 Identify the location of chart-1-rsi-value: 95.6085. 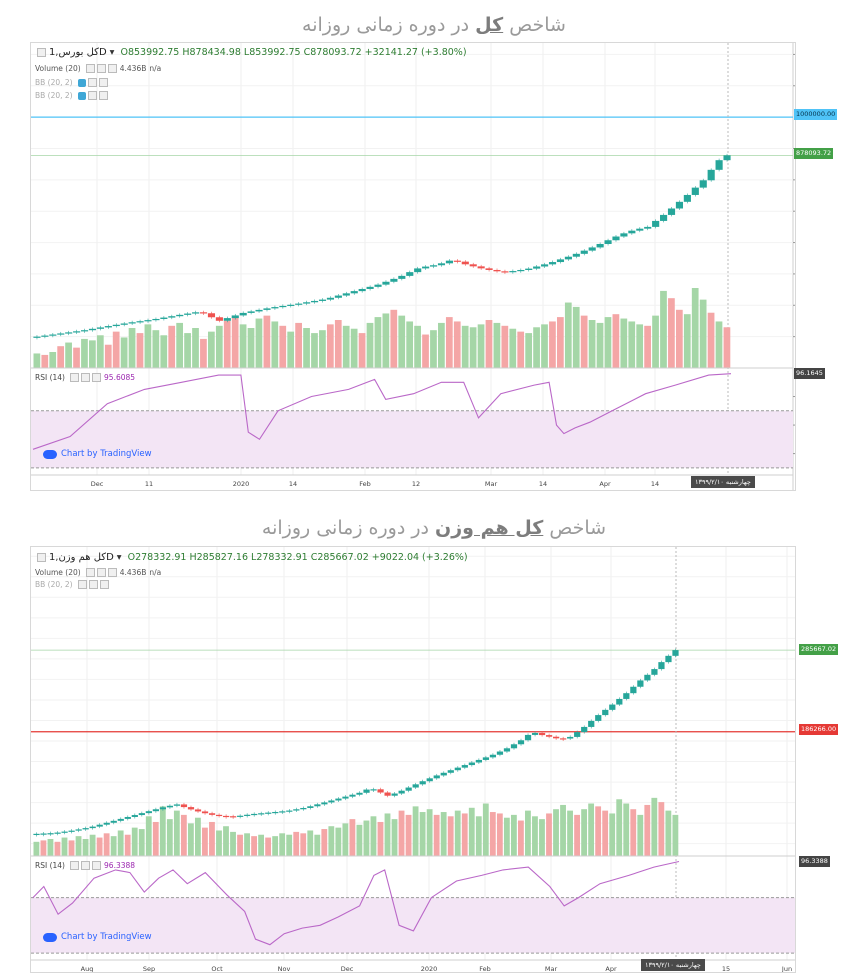
(120, 377).